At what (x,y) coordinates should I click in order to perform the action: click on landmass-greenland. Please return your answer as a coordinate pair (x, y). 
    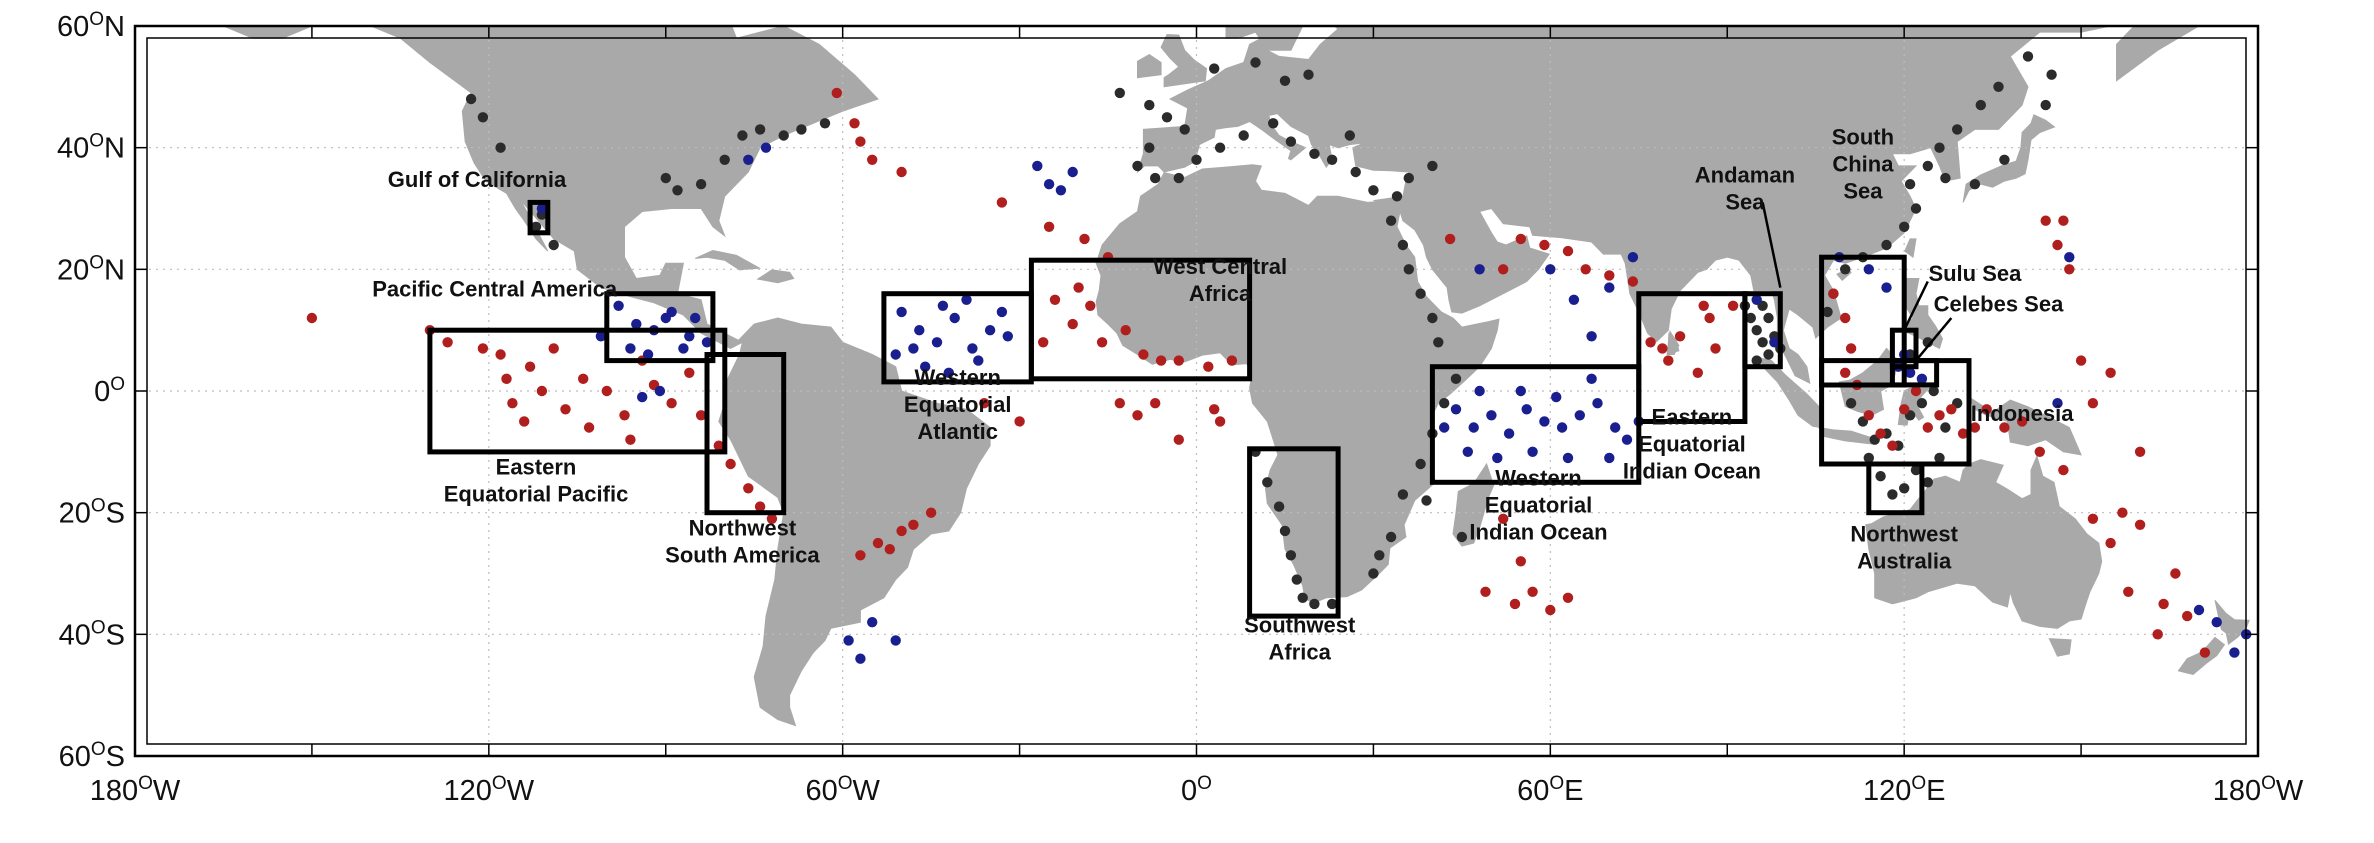
    Looking at the image, I should click on (904, 26).